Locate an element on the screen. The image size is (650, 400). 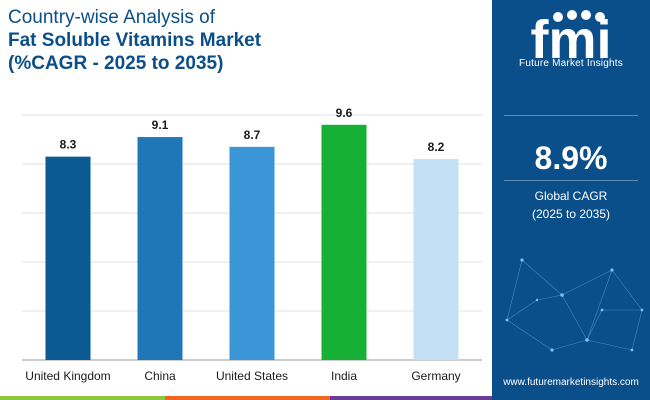
x-tick-label: India is located at coordinates (344, 376).